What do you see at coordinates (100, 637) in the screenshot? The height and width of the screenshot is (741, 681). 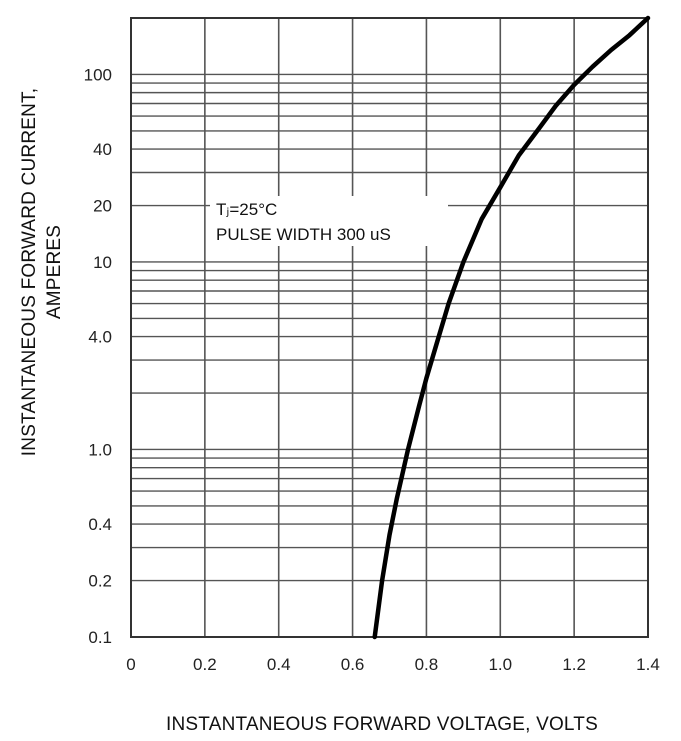 I see `y-tick-label: 0.1` at bounding box center [100, 637].